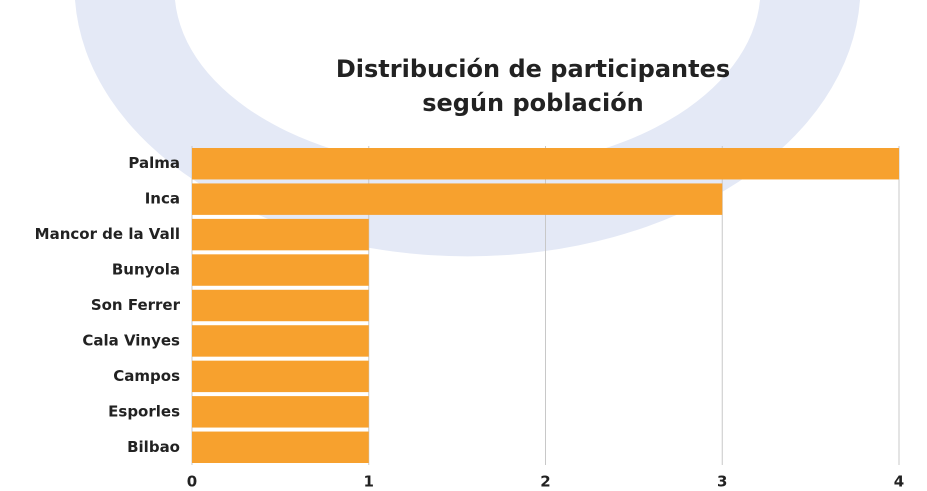  Describe the element at coordinates (899, 482) in the screenshot. I see `x-tick-label: 4` at that location.